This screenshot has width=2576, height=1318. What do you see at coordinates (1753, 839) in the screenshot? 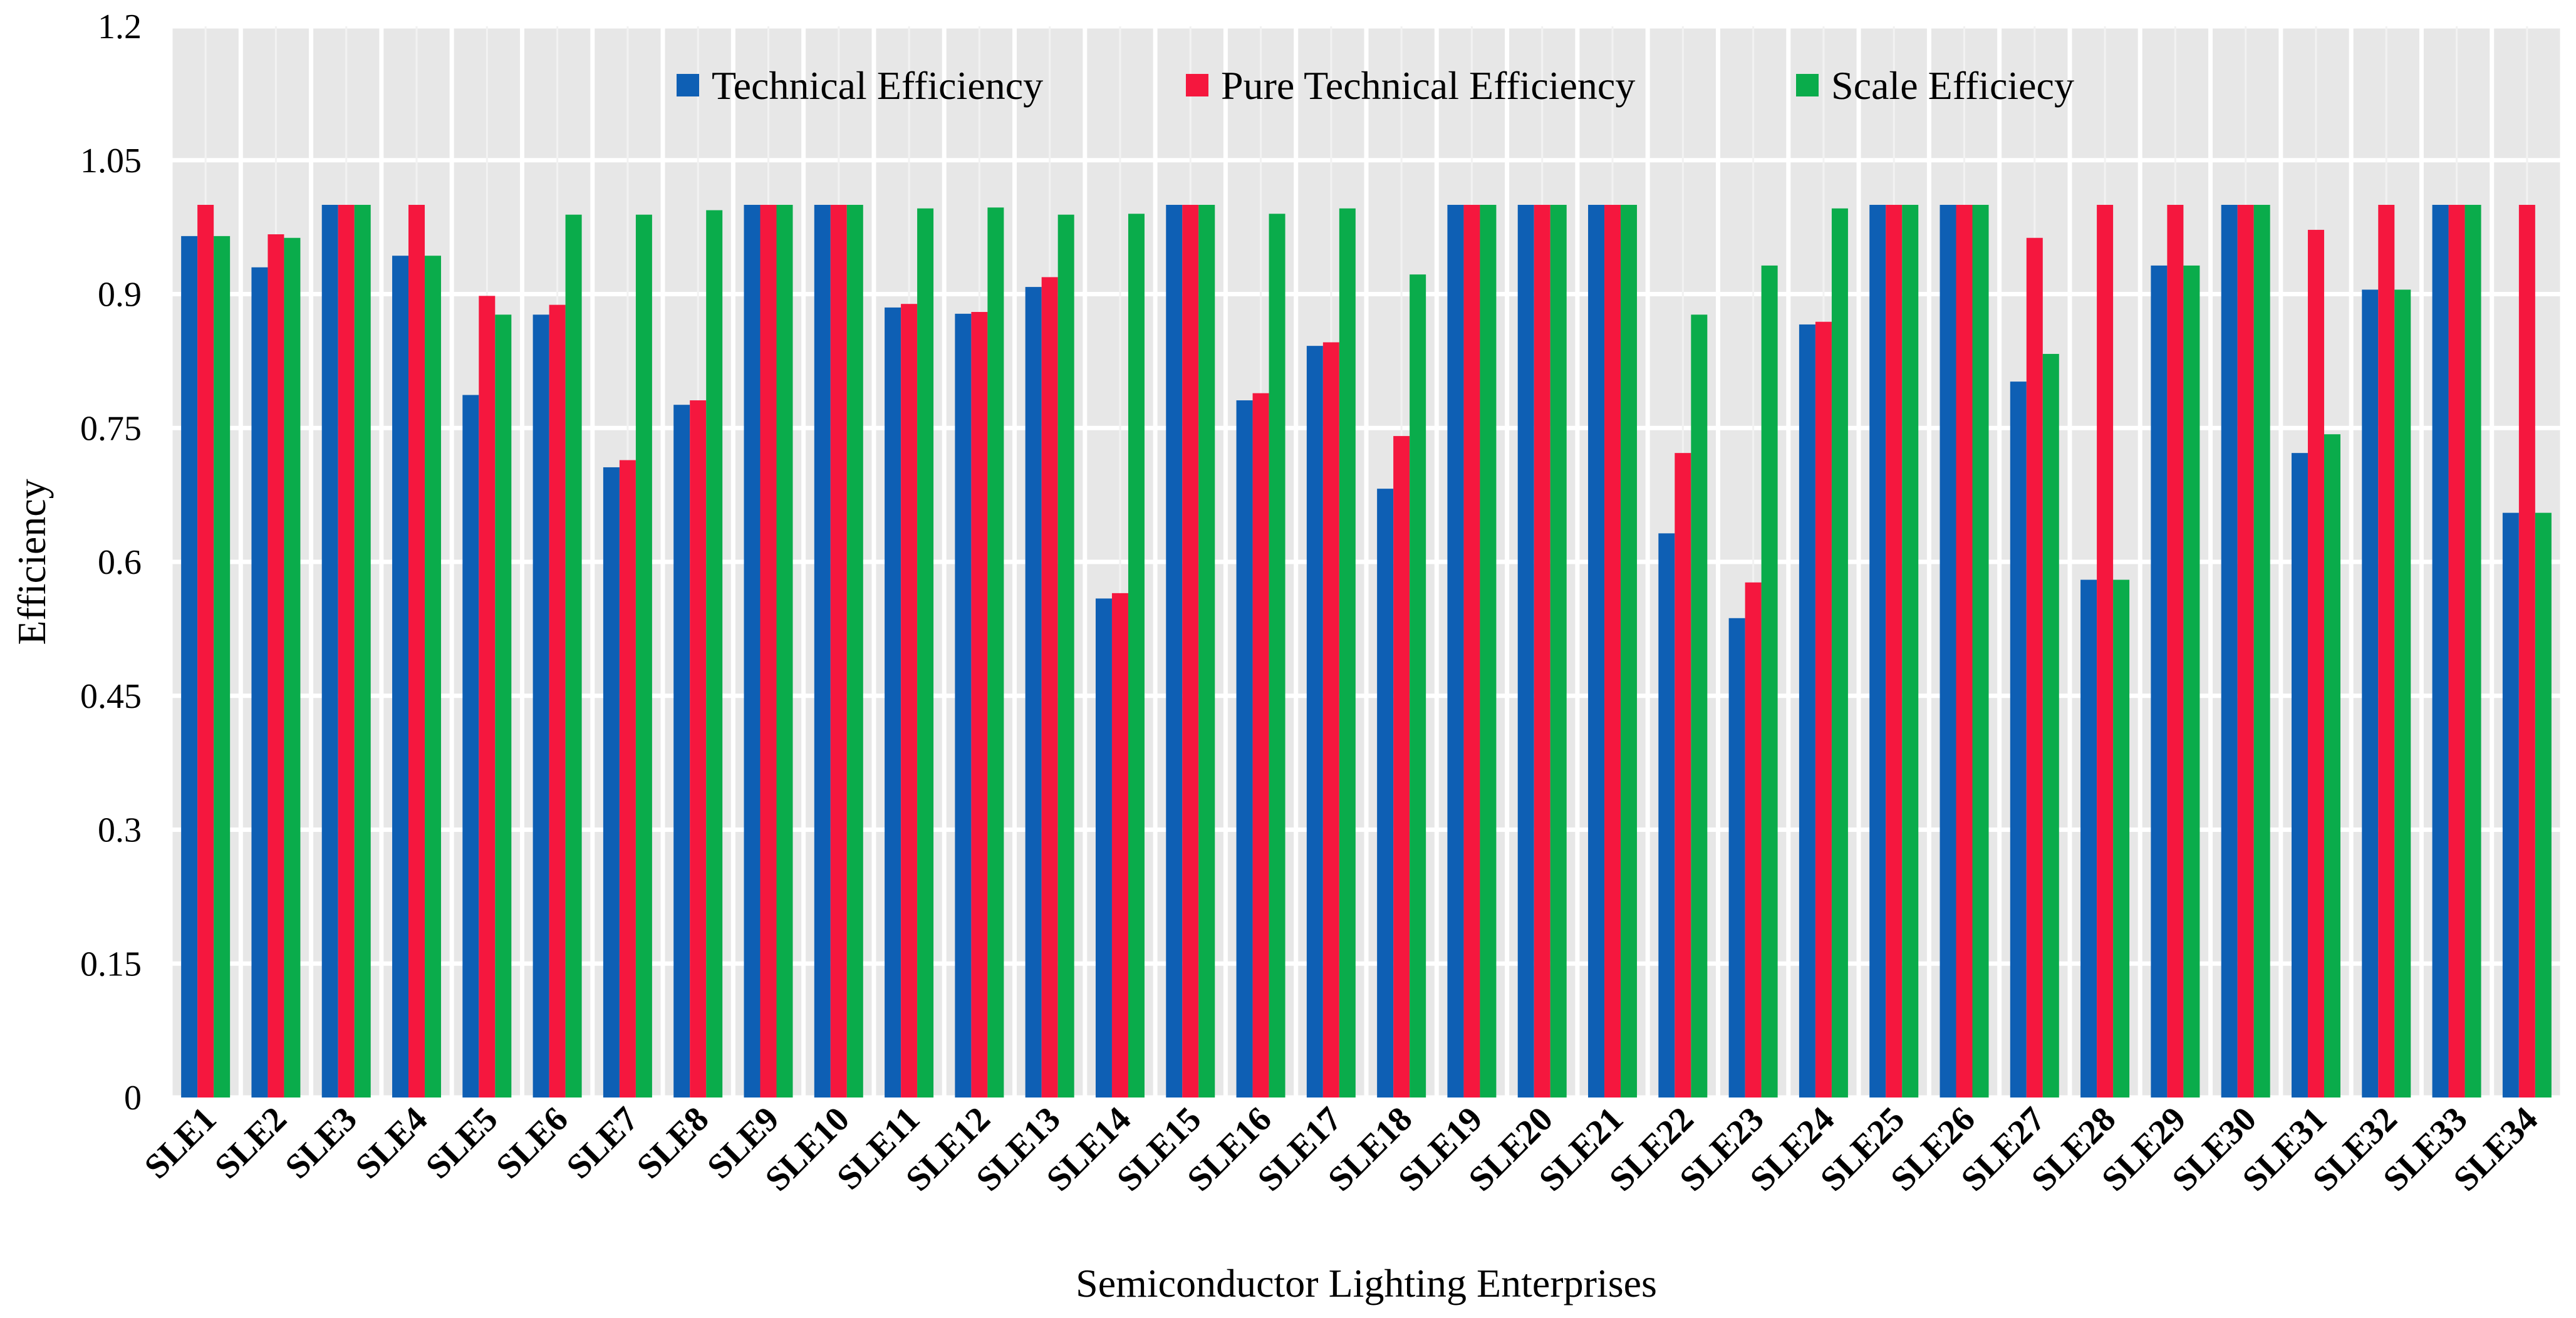
I see `bar-pure-technical-efficiency-sle23` at bounding box center [1753, 839].